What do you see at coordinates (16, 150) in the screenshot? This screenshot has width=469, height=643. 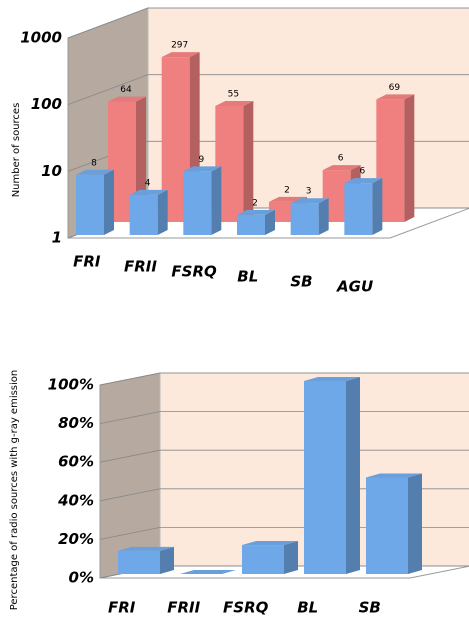 I see `y-axis-label: Number of sources` at bounding box center [16, 150].